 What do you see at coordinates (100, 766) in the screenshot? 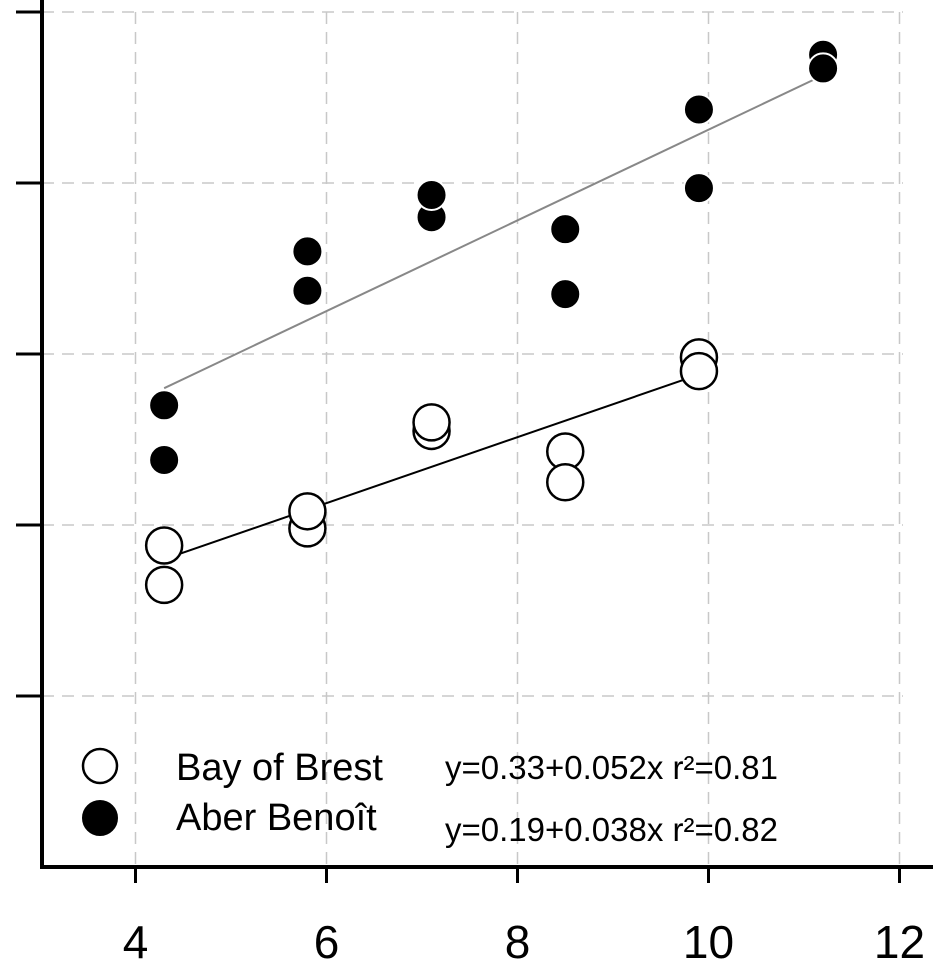
I see `legend-marker-bay-of-brest` at bounding box center [100, 766].